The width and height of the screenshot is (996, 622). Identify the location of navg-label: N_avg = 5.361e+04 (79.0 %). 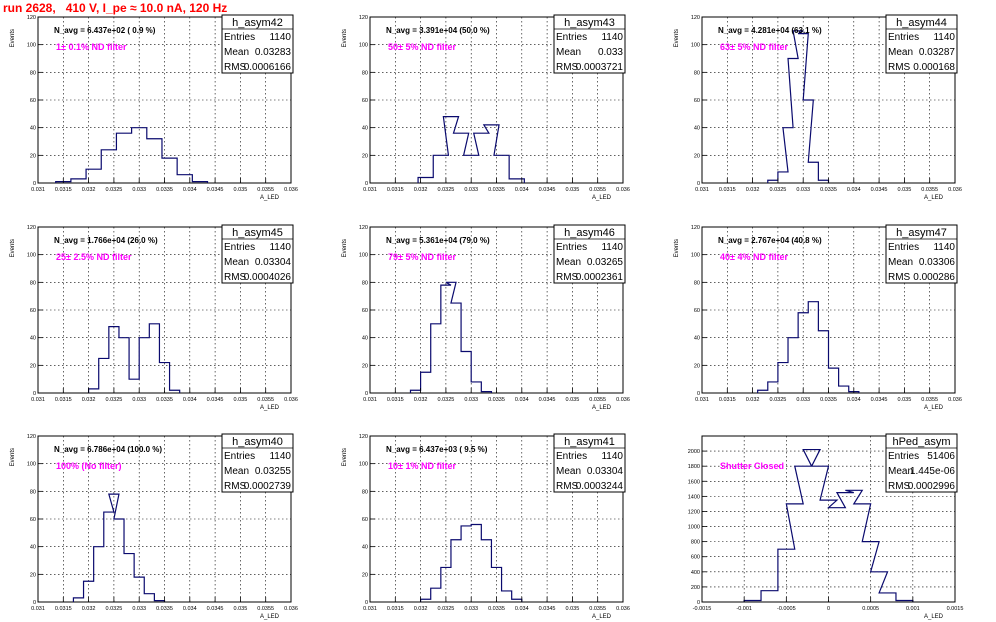
(438, 240).